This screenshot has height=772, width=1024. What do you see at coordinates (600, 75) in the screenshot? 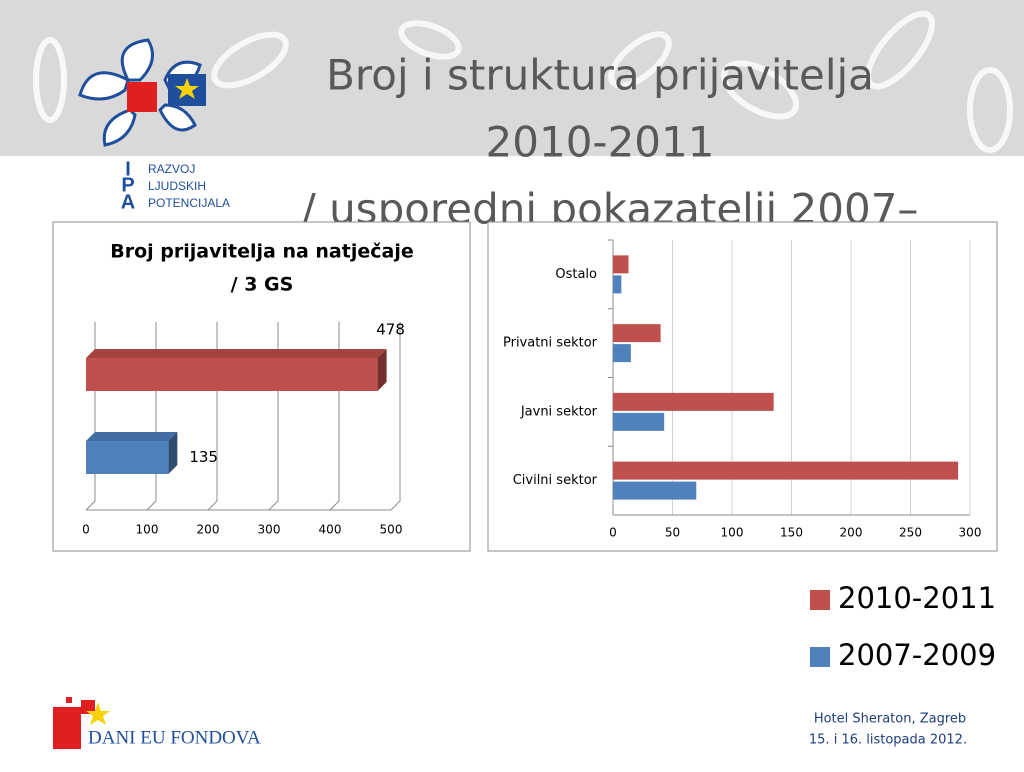
I see `slide-title: Broj i struktura prijavitelja` at bounding box center [600, 75].